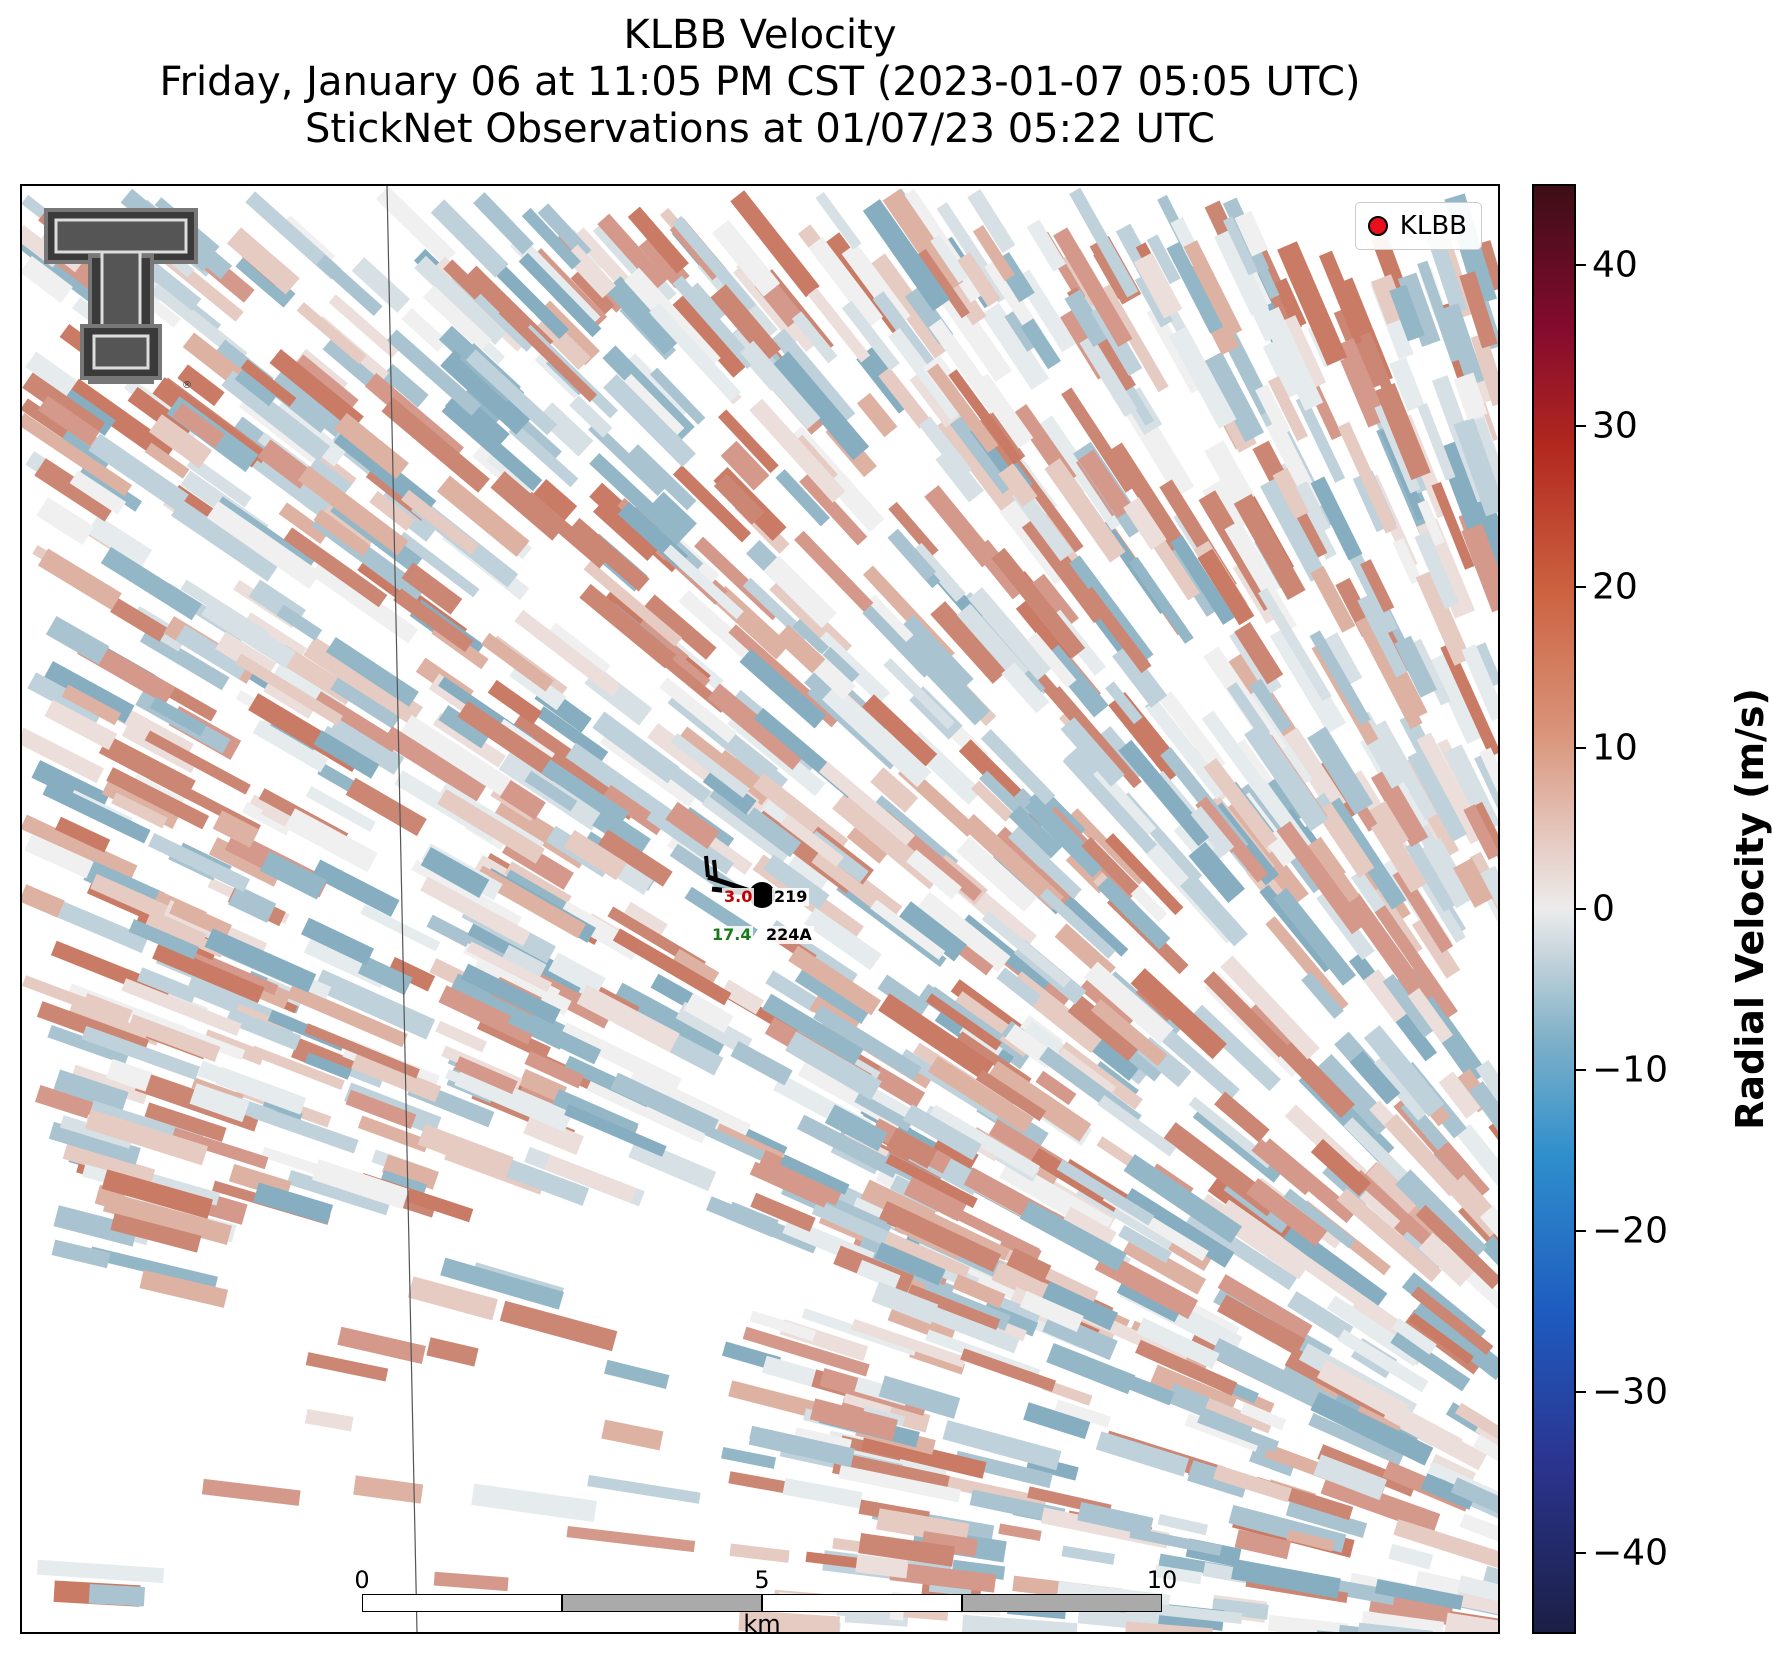 This screenshot has width=1773, height=1680. I want to click on colorbar-tick-label: 20, so click(1615, 587).